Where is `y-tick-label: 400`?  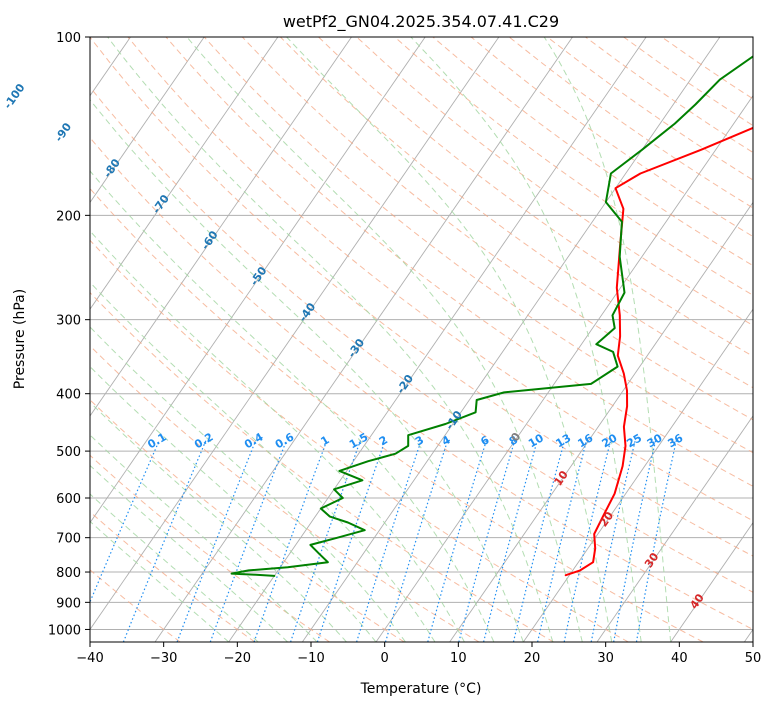
y-tick-label: 400 is located at coordinates (68, 395).